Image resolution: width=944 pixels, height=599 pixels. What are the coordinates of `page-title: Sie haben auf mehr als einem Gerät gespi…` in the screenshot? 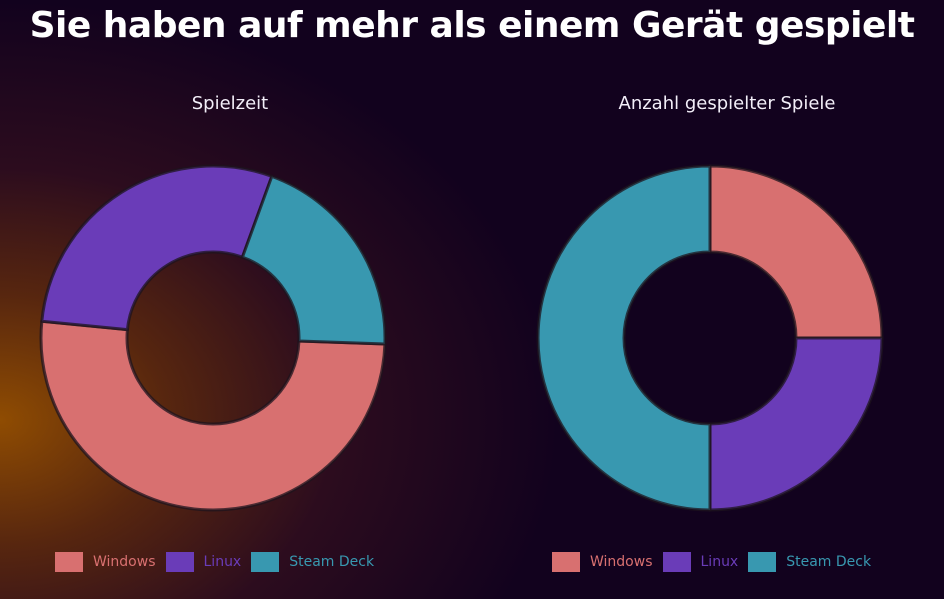 It's located at (472, 25).